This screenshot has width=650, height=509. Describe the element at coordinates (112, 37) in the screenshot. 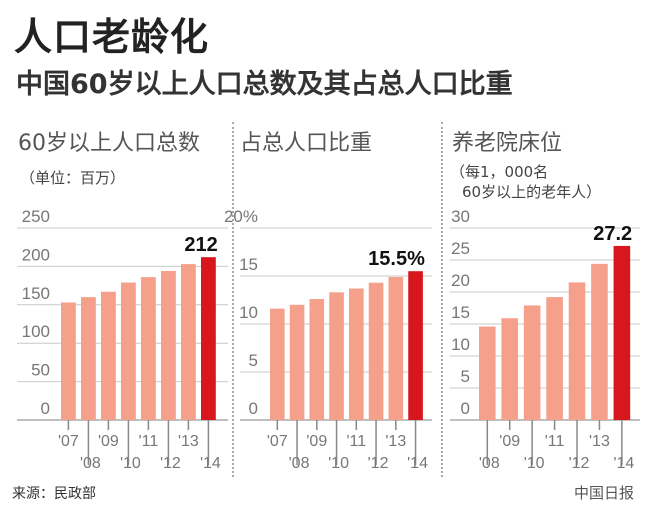

I see `main-title: 人口老龄化` at that location.